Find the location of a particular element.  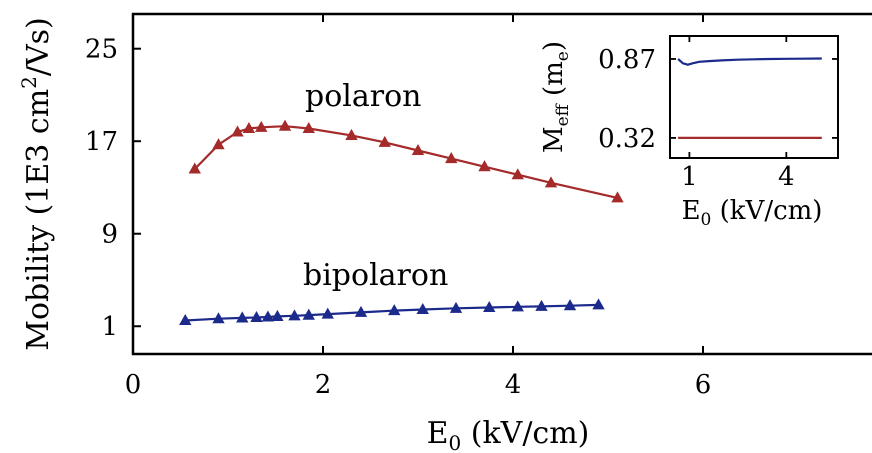

inset-x-axis-label: E0 (kV/cm) is located at coordinates (752, 213).